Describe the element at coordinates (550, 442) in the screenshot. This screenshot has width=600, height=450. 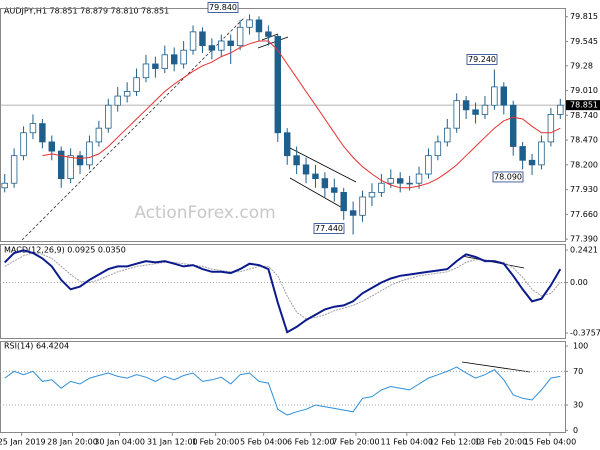
I see `x-tick-label: 15 Feb 04:00` at that location.